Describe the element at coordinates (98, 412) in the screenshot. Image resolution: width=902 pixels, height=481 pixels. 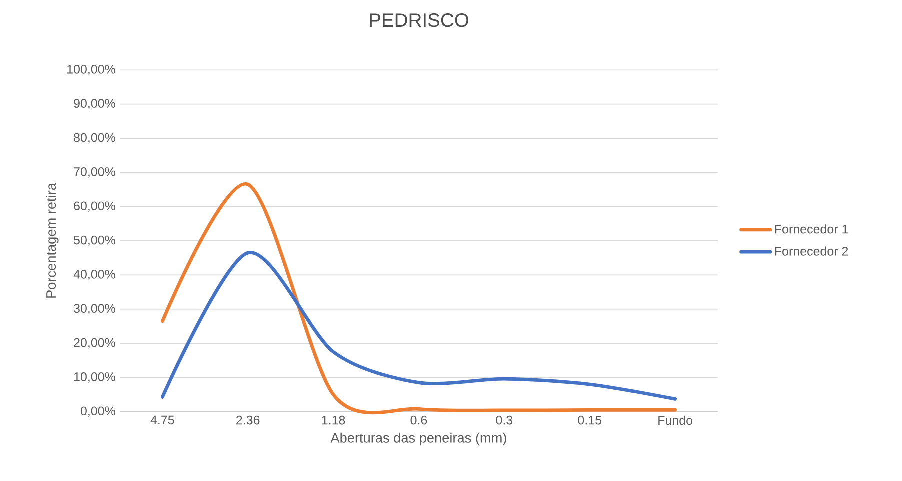
I see `y-tick-label: 0,00%` at that location.